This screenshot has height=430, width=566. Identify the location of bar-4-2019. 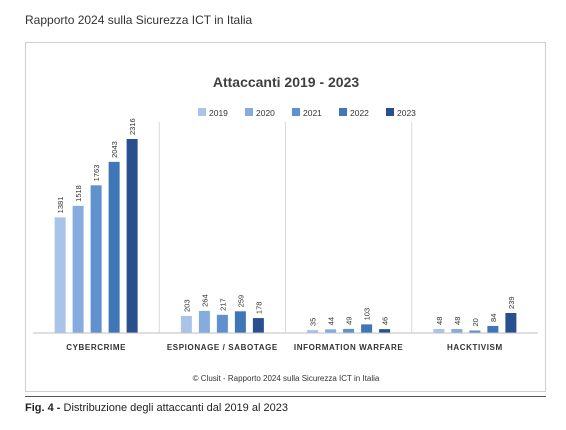
(439, 330).